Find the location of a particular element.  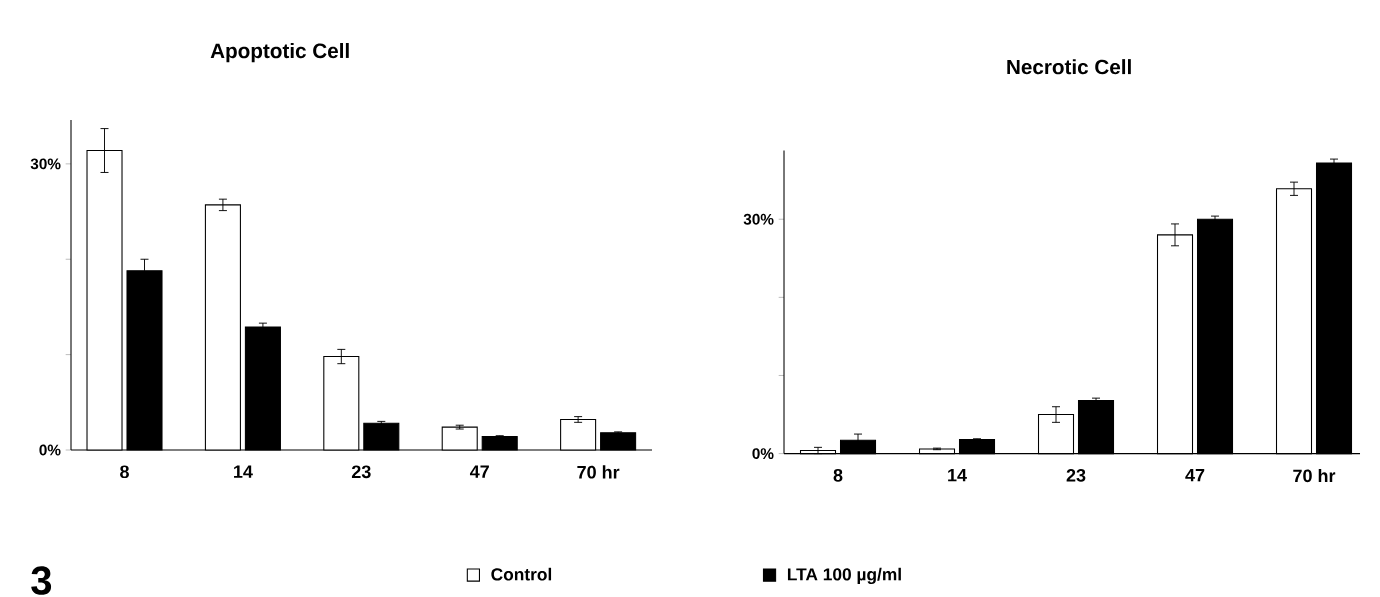

text: 3 is located at coordinates (41, 580).